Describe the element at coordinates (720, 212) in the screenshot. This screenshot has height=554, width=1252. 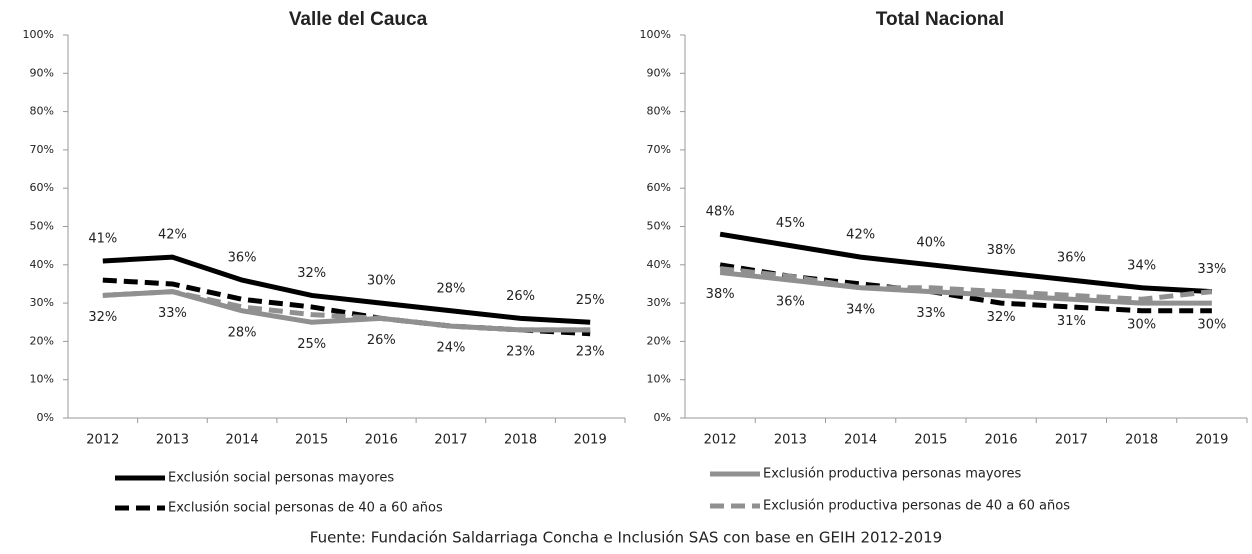
I see `data-label: 48%` at that location.